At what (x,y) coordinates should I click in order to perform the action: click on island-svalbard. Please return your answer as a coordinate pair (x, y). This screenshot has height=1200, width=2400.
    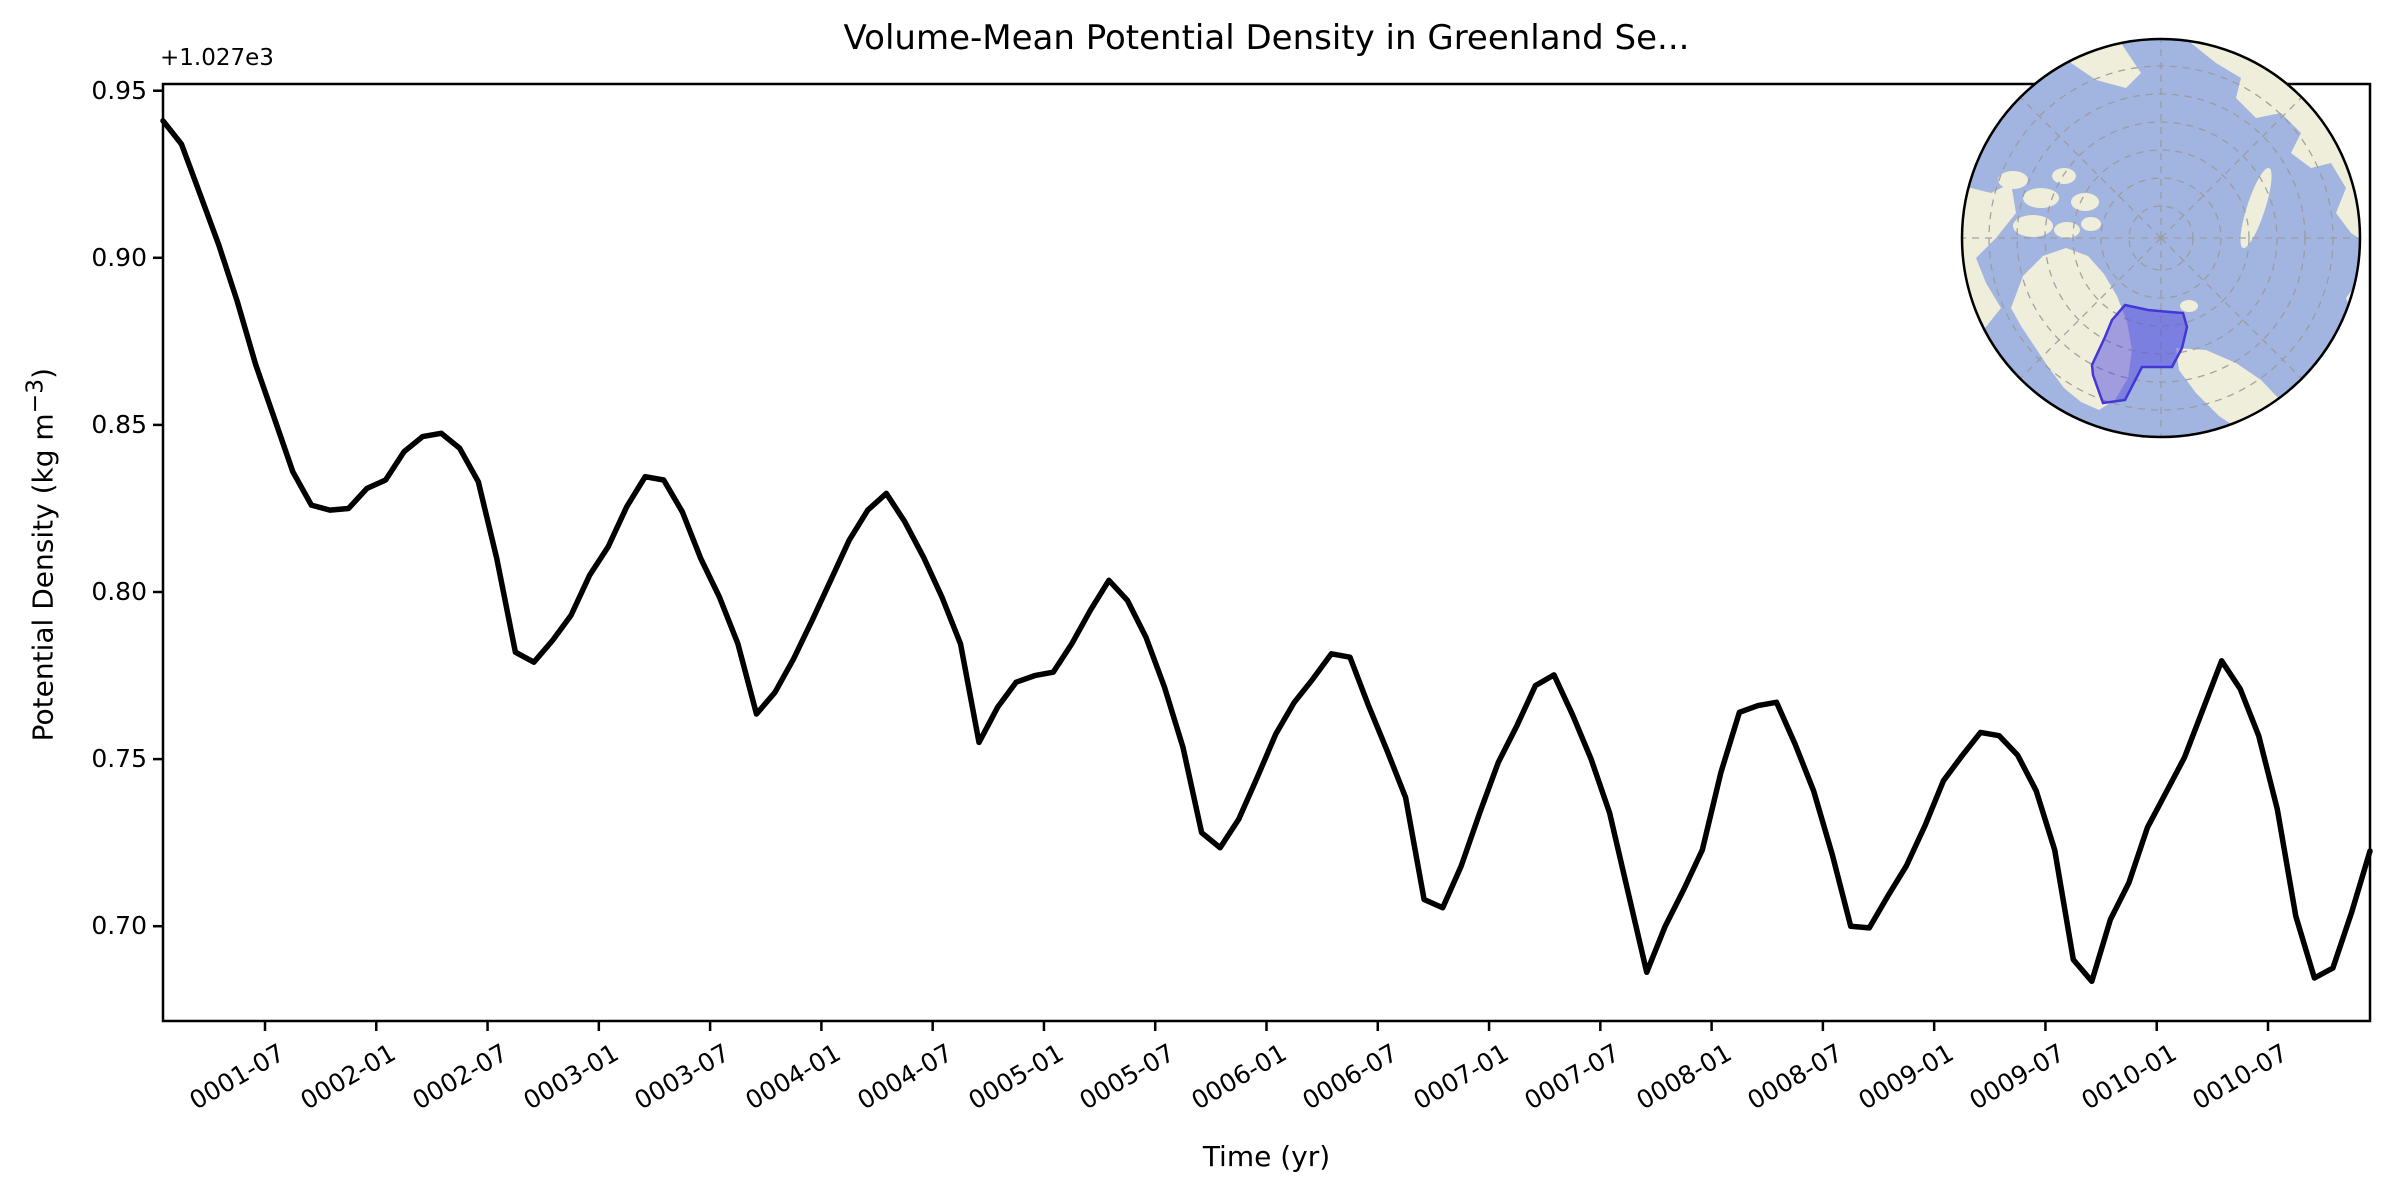
    Looking at the image, I should click on (2189, 306).